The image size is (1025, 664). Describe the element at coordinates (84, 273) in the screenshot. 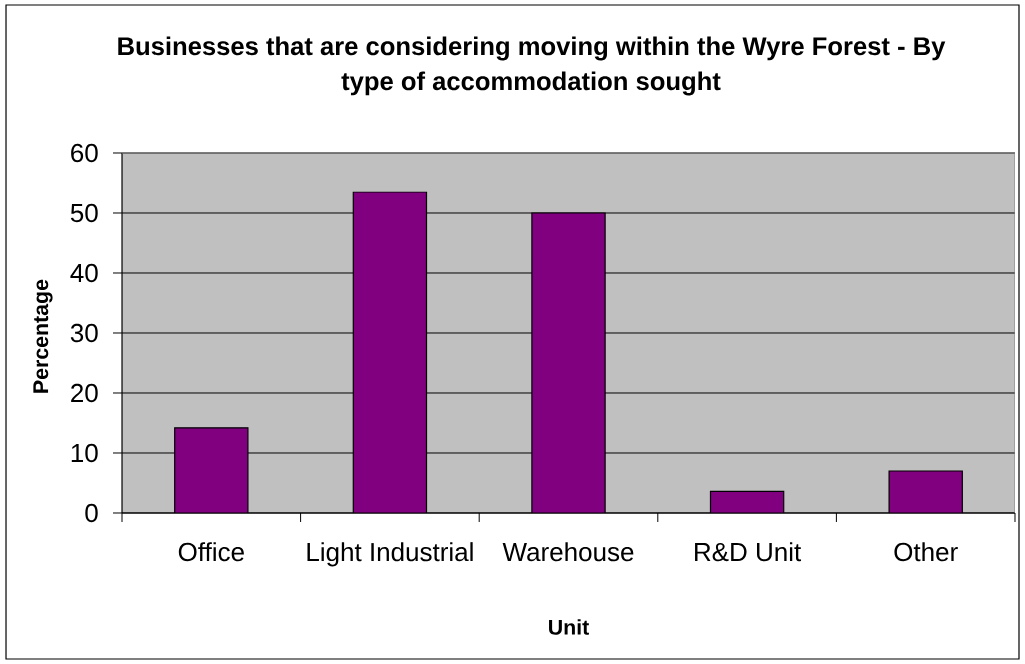

I see `y-tick-label: 40` at that location.